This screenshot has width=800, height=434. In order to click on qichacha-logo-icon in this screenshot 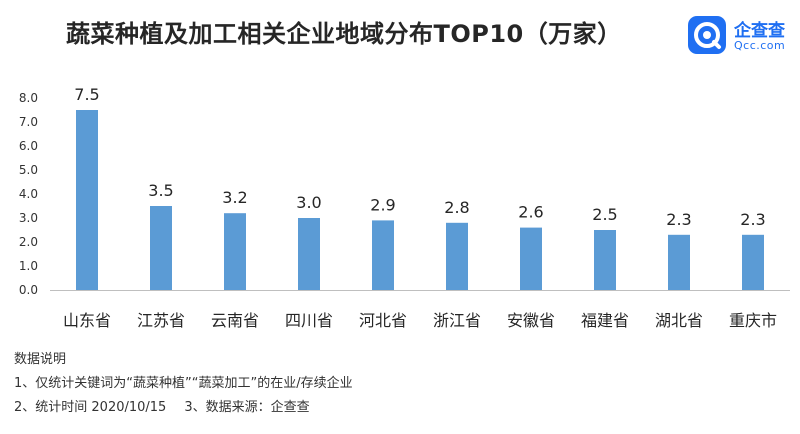, I will do `click(707, 35)`.